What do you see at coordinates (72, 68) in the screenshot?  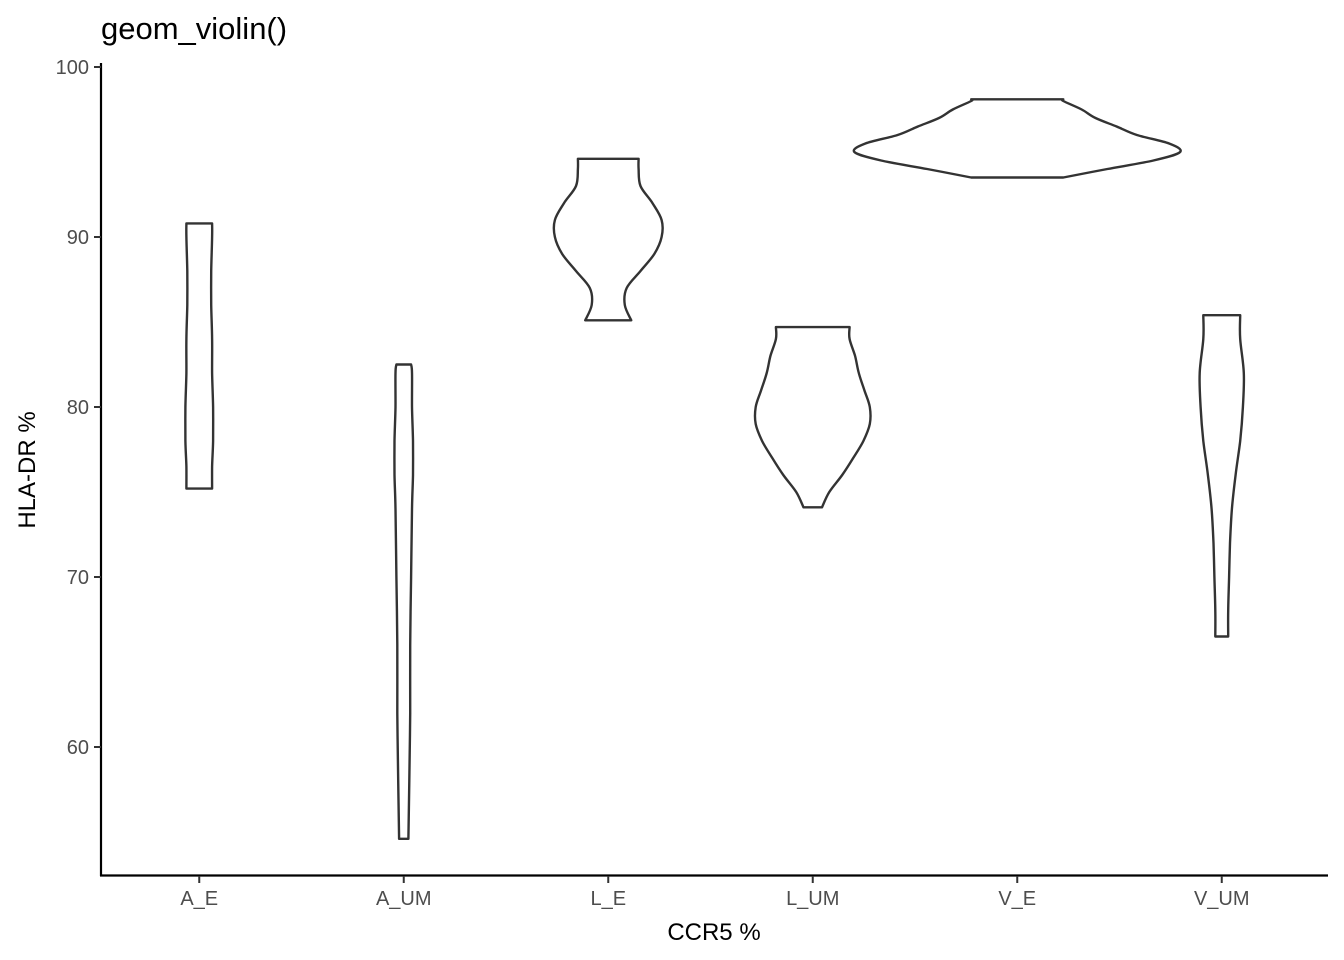 I see `y-tick-label: 100` at bounding box center [72, 68].